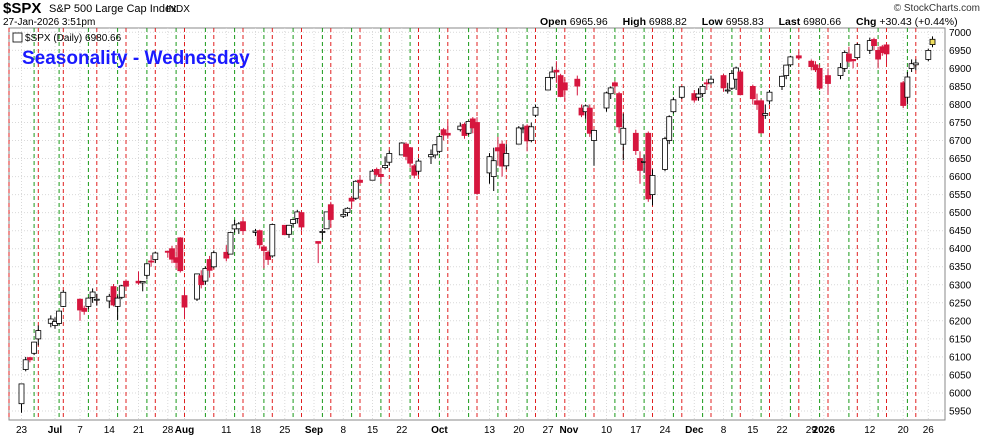  Describe the element at coordinates (226, 430) in the screenshot. I see `x-tick-label: 11` at that location.